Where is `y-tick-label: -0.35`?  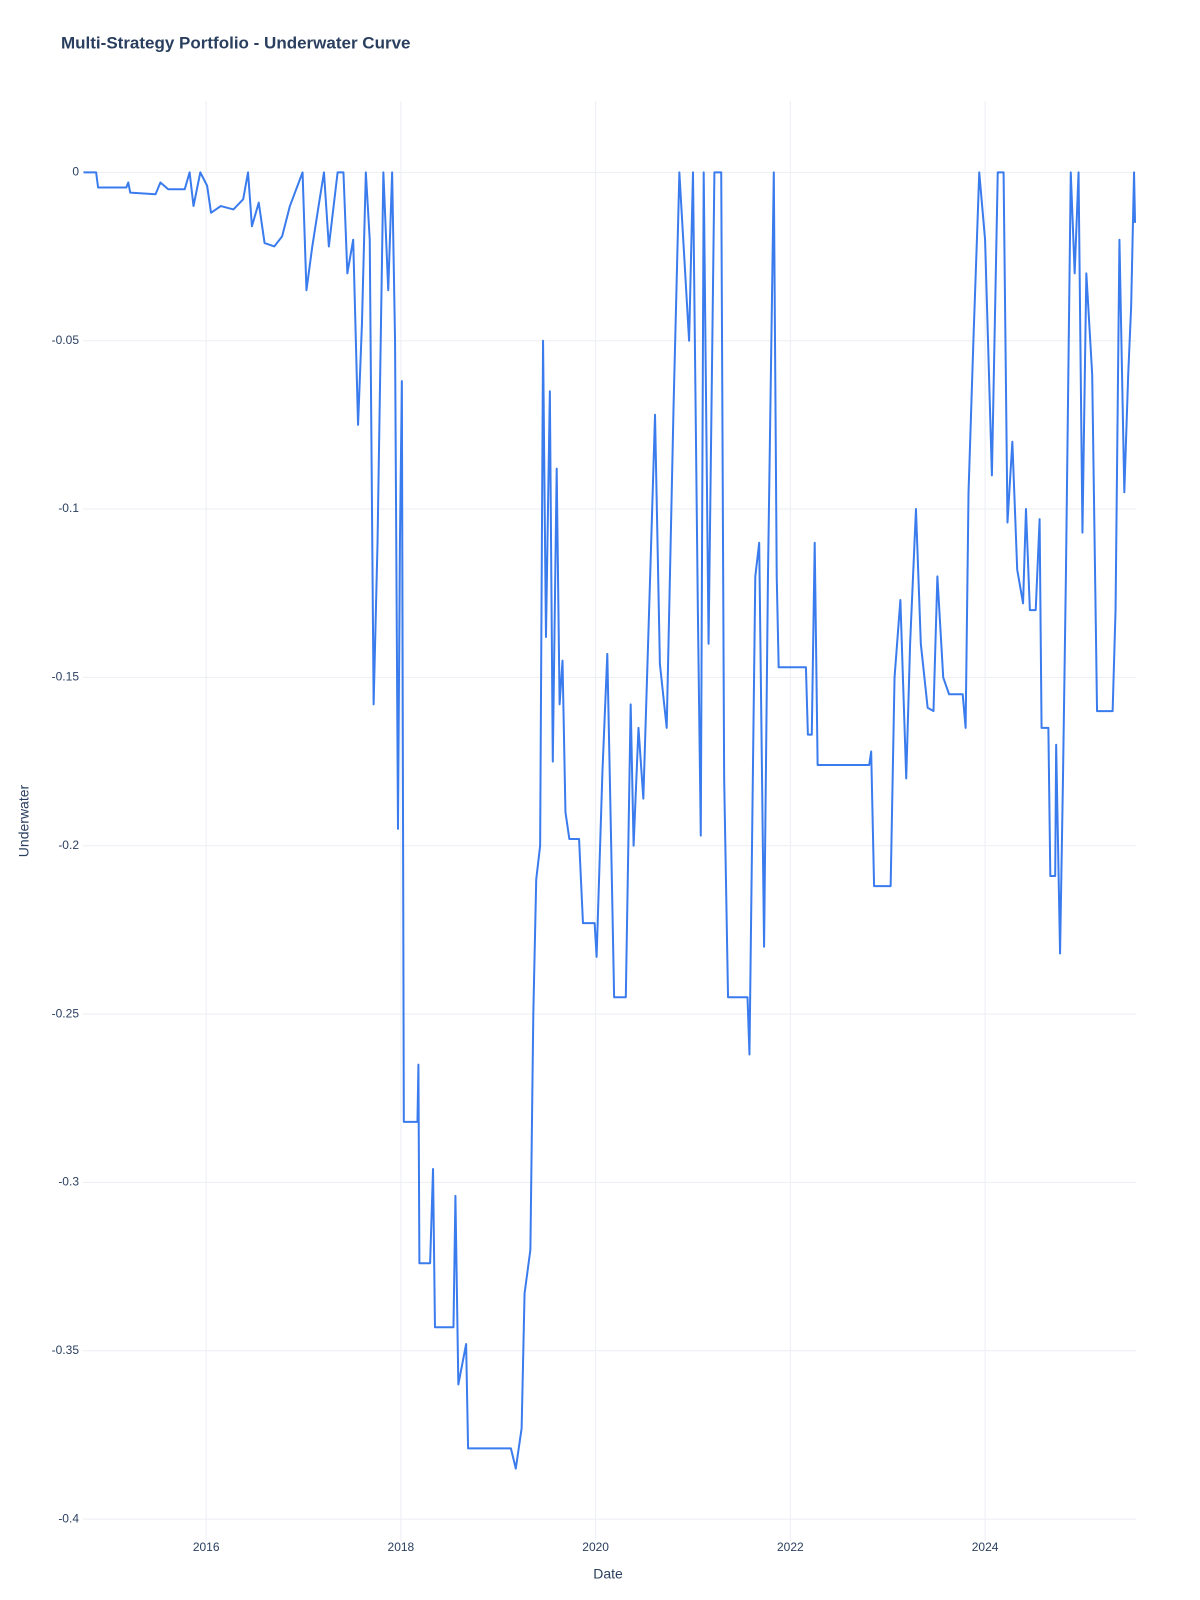
y-tick-label: -0.35 is located at coordinates (66, 1350).